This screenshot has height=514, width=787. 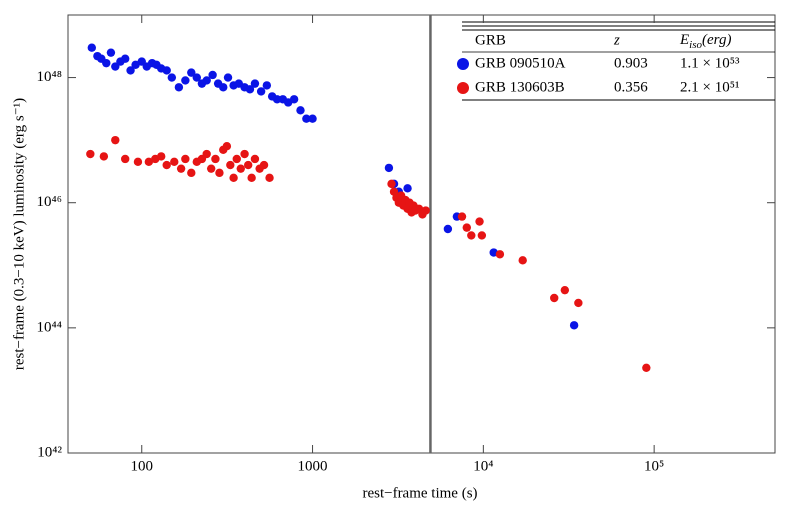 I want to click on x-tick-label: 10⁵, so click(x=654, y=466).